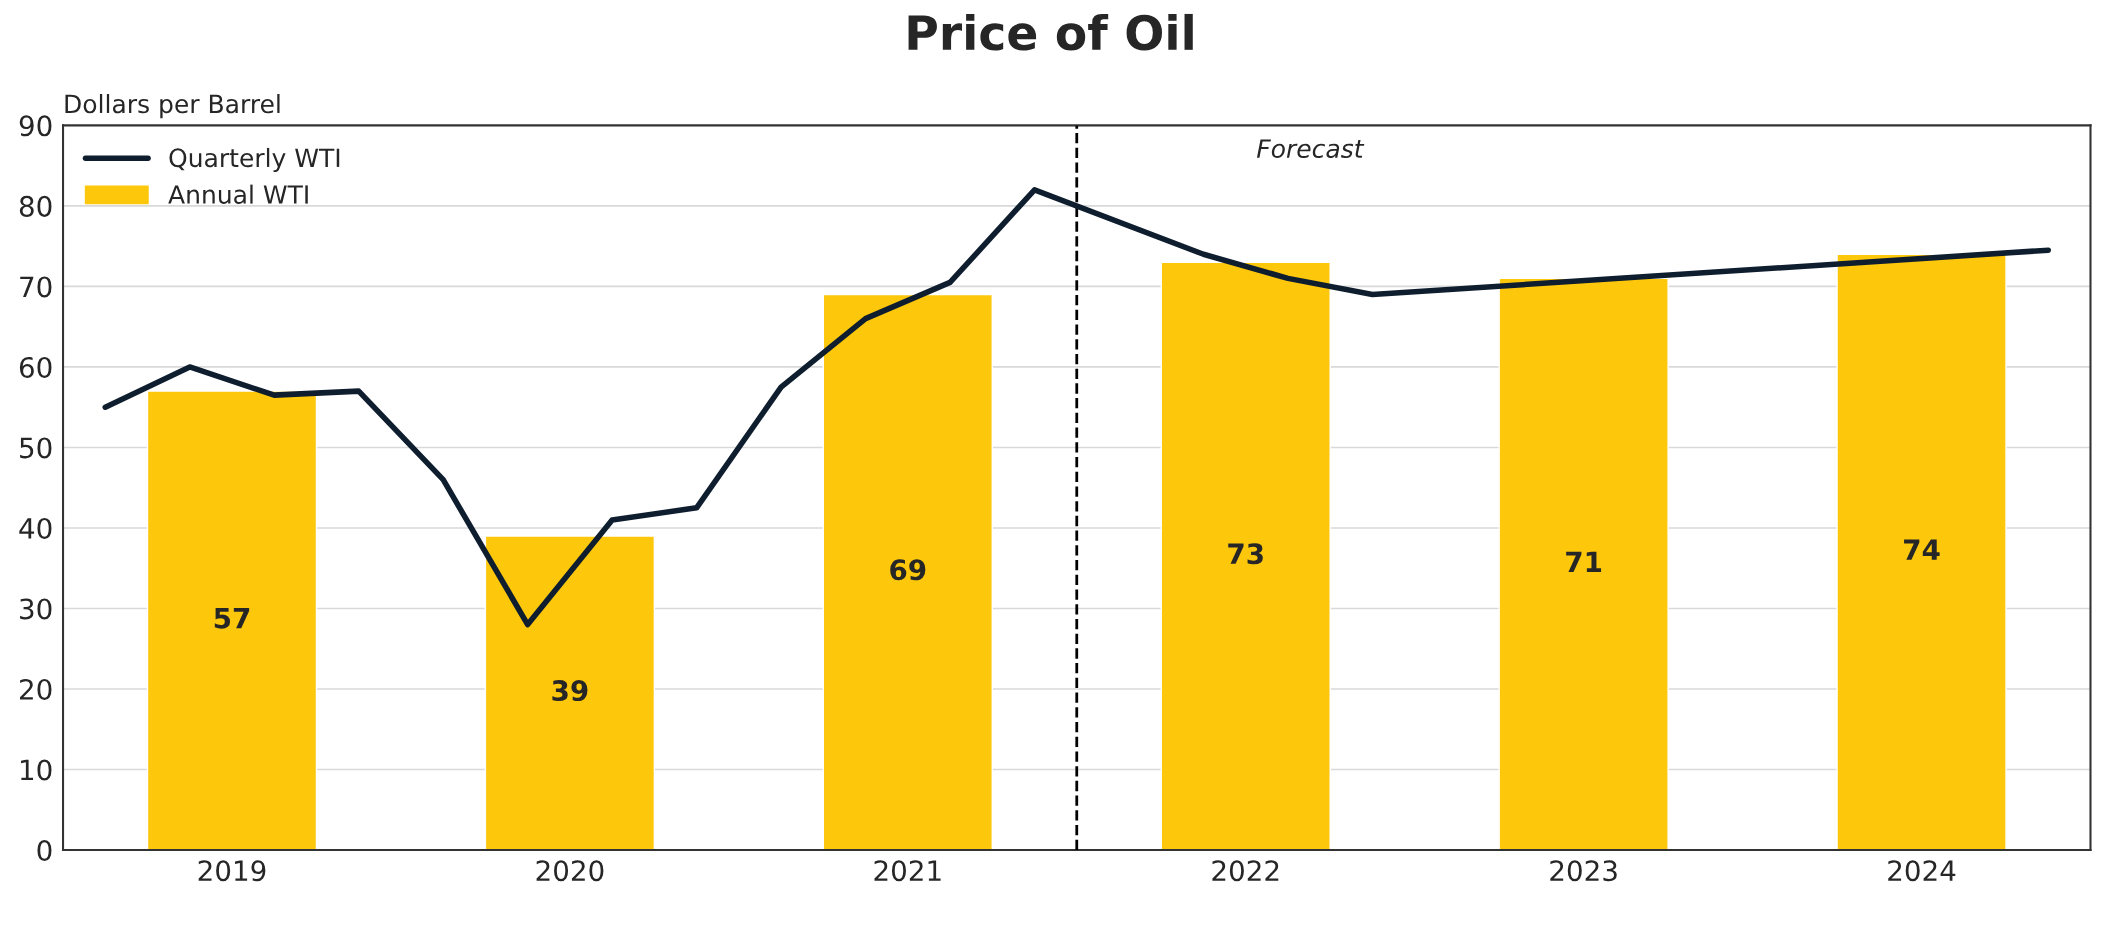  Describe the element at coordinates (1050, 32) in the screenshot. I see `chart-title: Price of Oil` at that location.